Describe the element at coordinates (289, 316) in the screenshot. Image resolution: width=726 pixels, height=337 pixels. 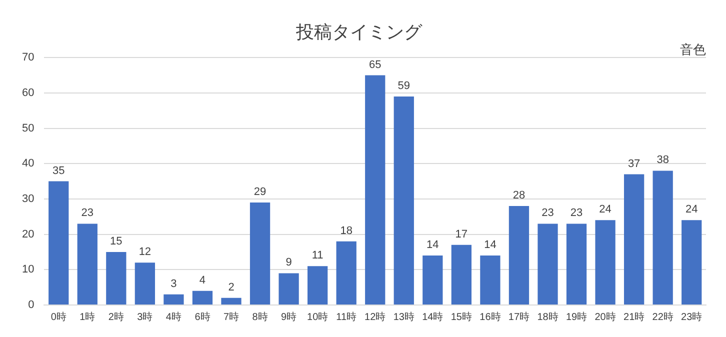
I see `x-tick-label: 9時` at that location.